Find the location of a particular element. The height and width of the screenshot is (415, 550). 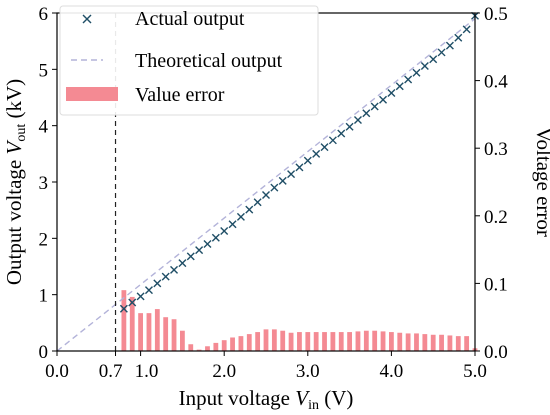

x-tick-label: 2.0 is located at coordinates (224, 371).